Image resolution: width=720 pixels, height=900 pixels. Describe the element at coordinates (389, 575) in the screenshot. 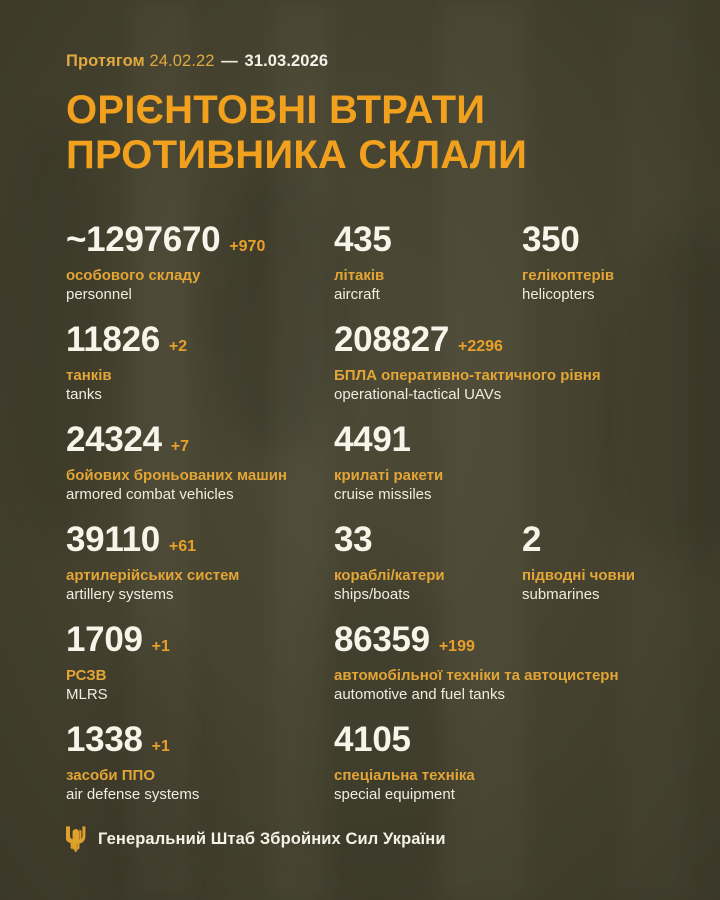

I see `stat-label-ua: кораблі/катери` at that location.